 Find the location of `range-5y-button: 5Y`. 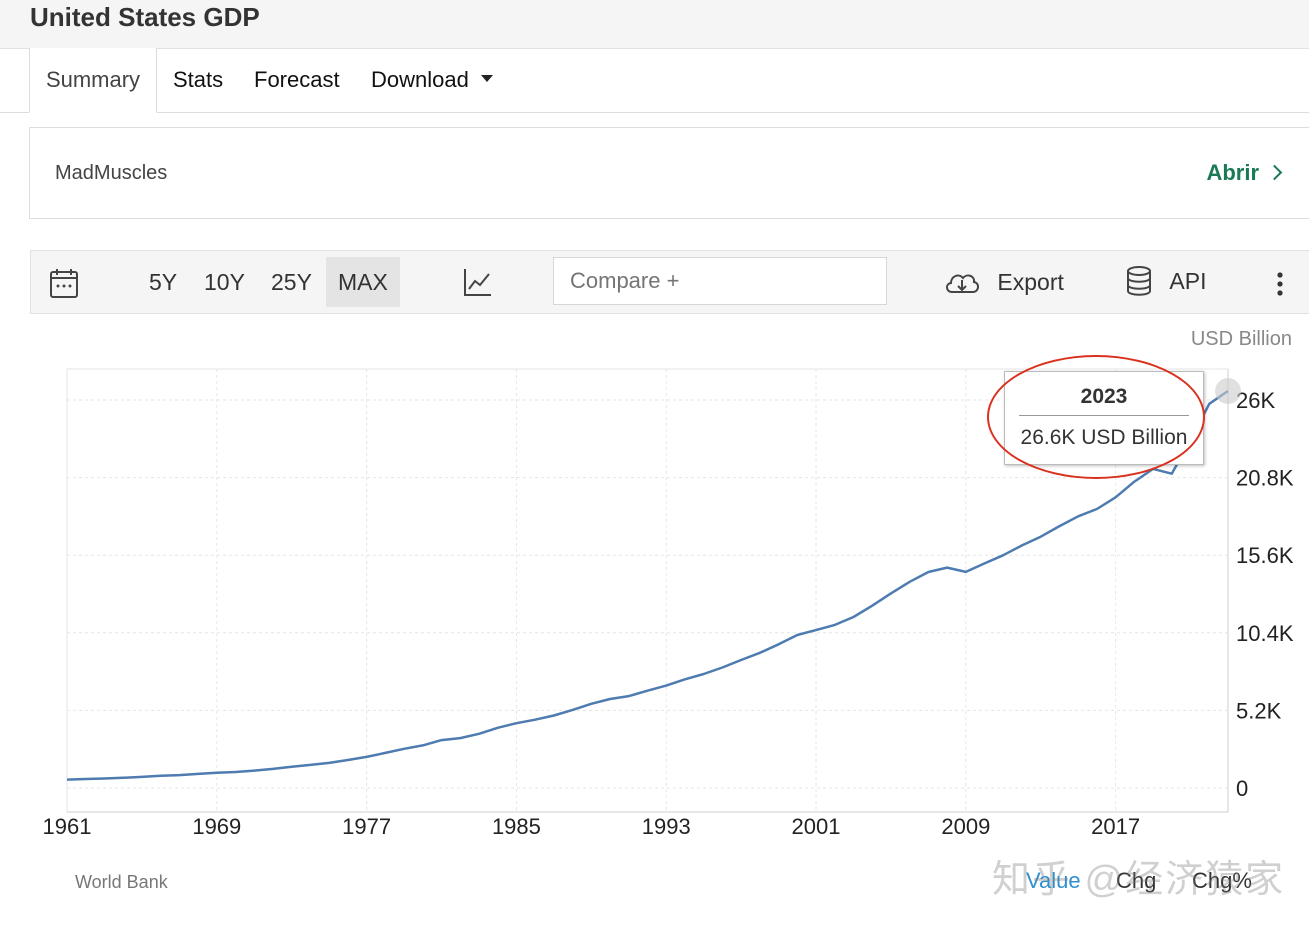

range-5y-button: 5Y is located at coordinates (163, 282).